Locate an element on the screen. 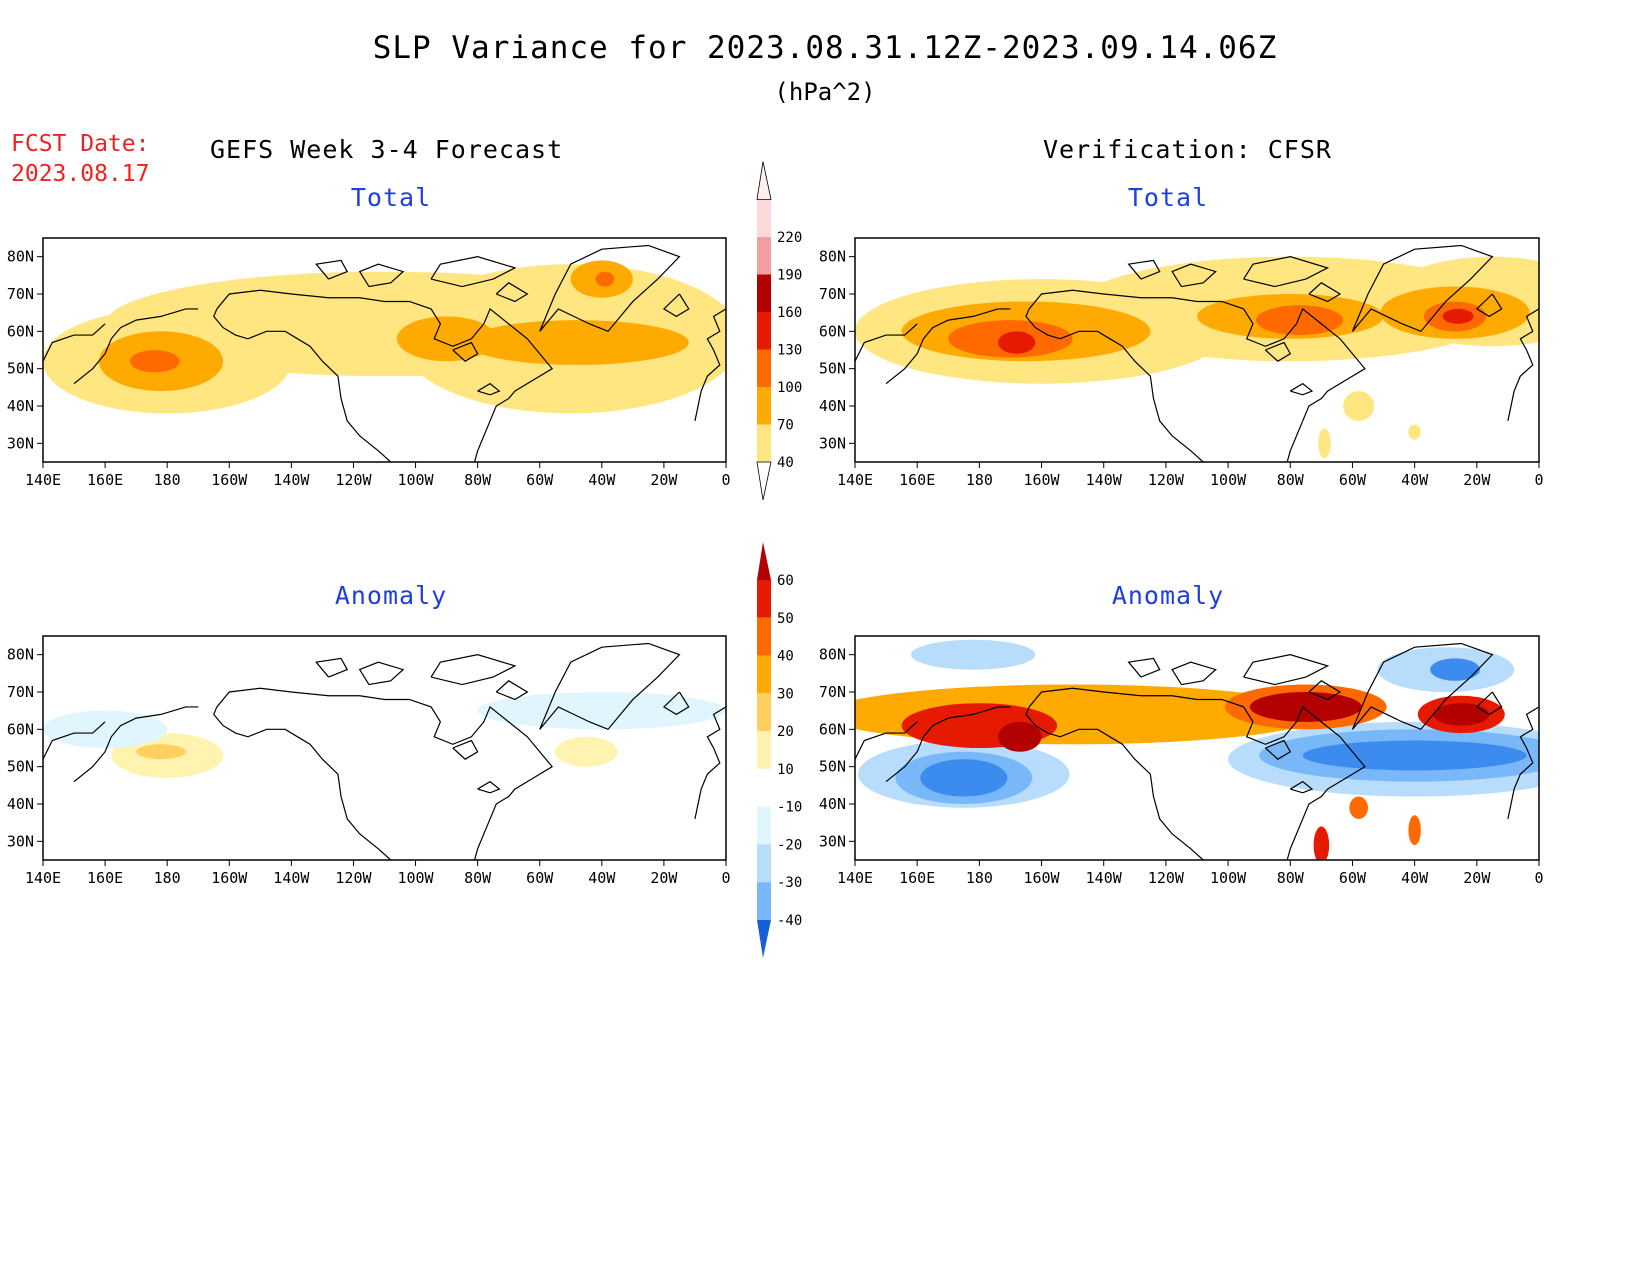 This screenshot has height=1275, width=1650. lon-tick-label: 100W is located at coordinates (1228, 480).